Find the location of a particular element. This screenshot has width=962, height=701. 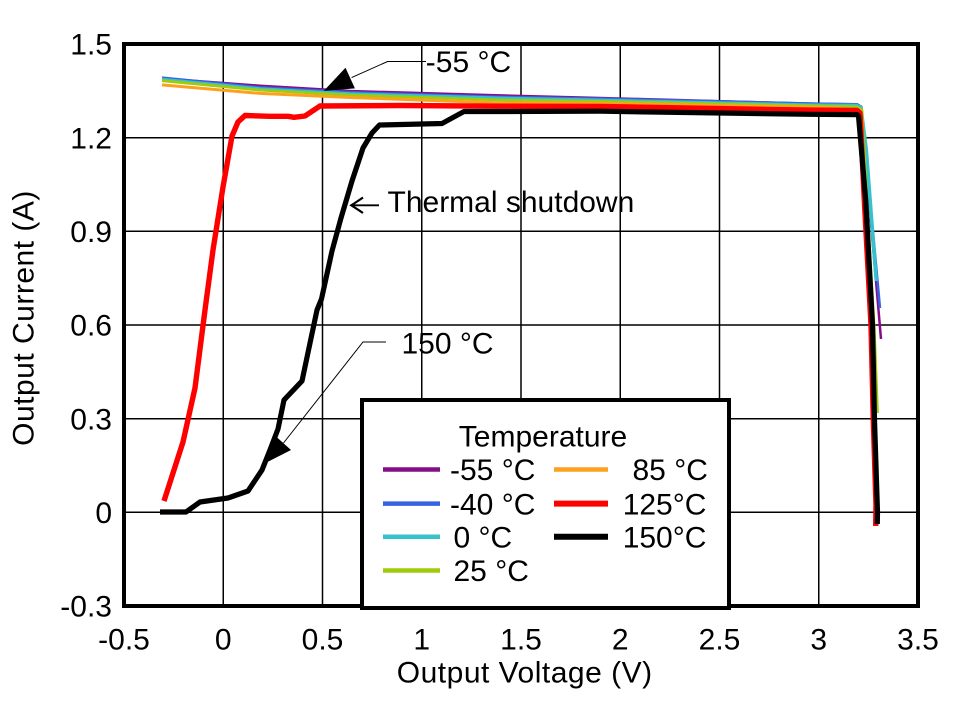

svg-text: 0 °C is located at coordinates (483, 538).